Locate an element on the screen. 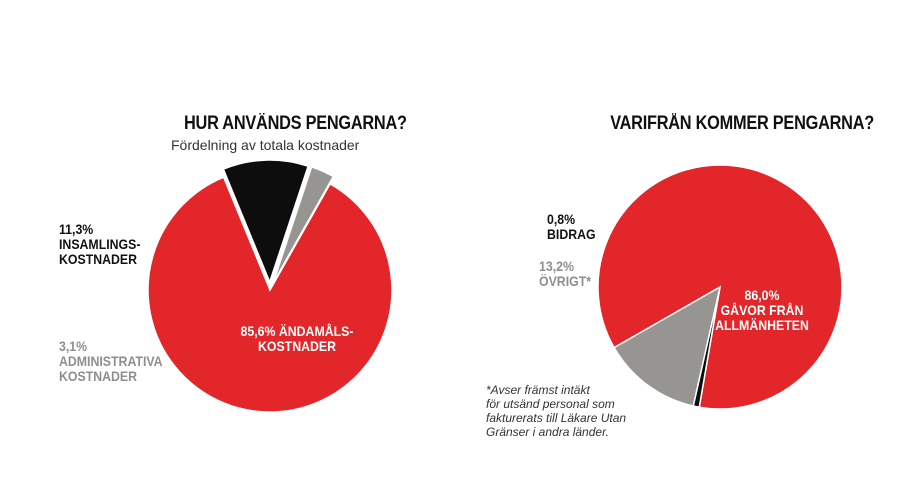 The width and height of the screenshot is (900, 500). pie-chart-costs is located at coordinates (270, 286).